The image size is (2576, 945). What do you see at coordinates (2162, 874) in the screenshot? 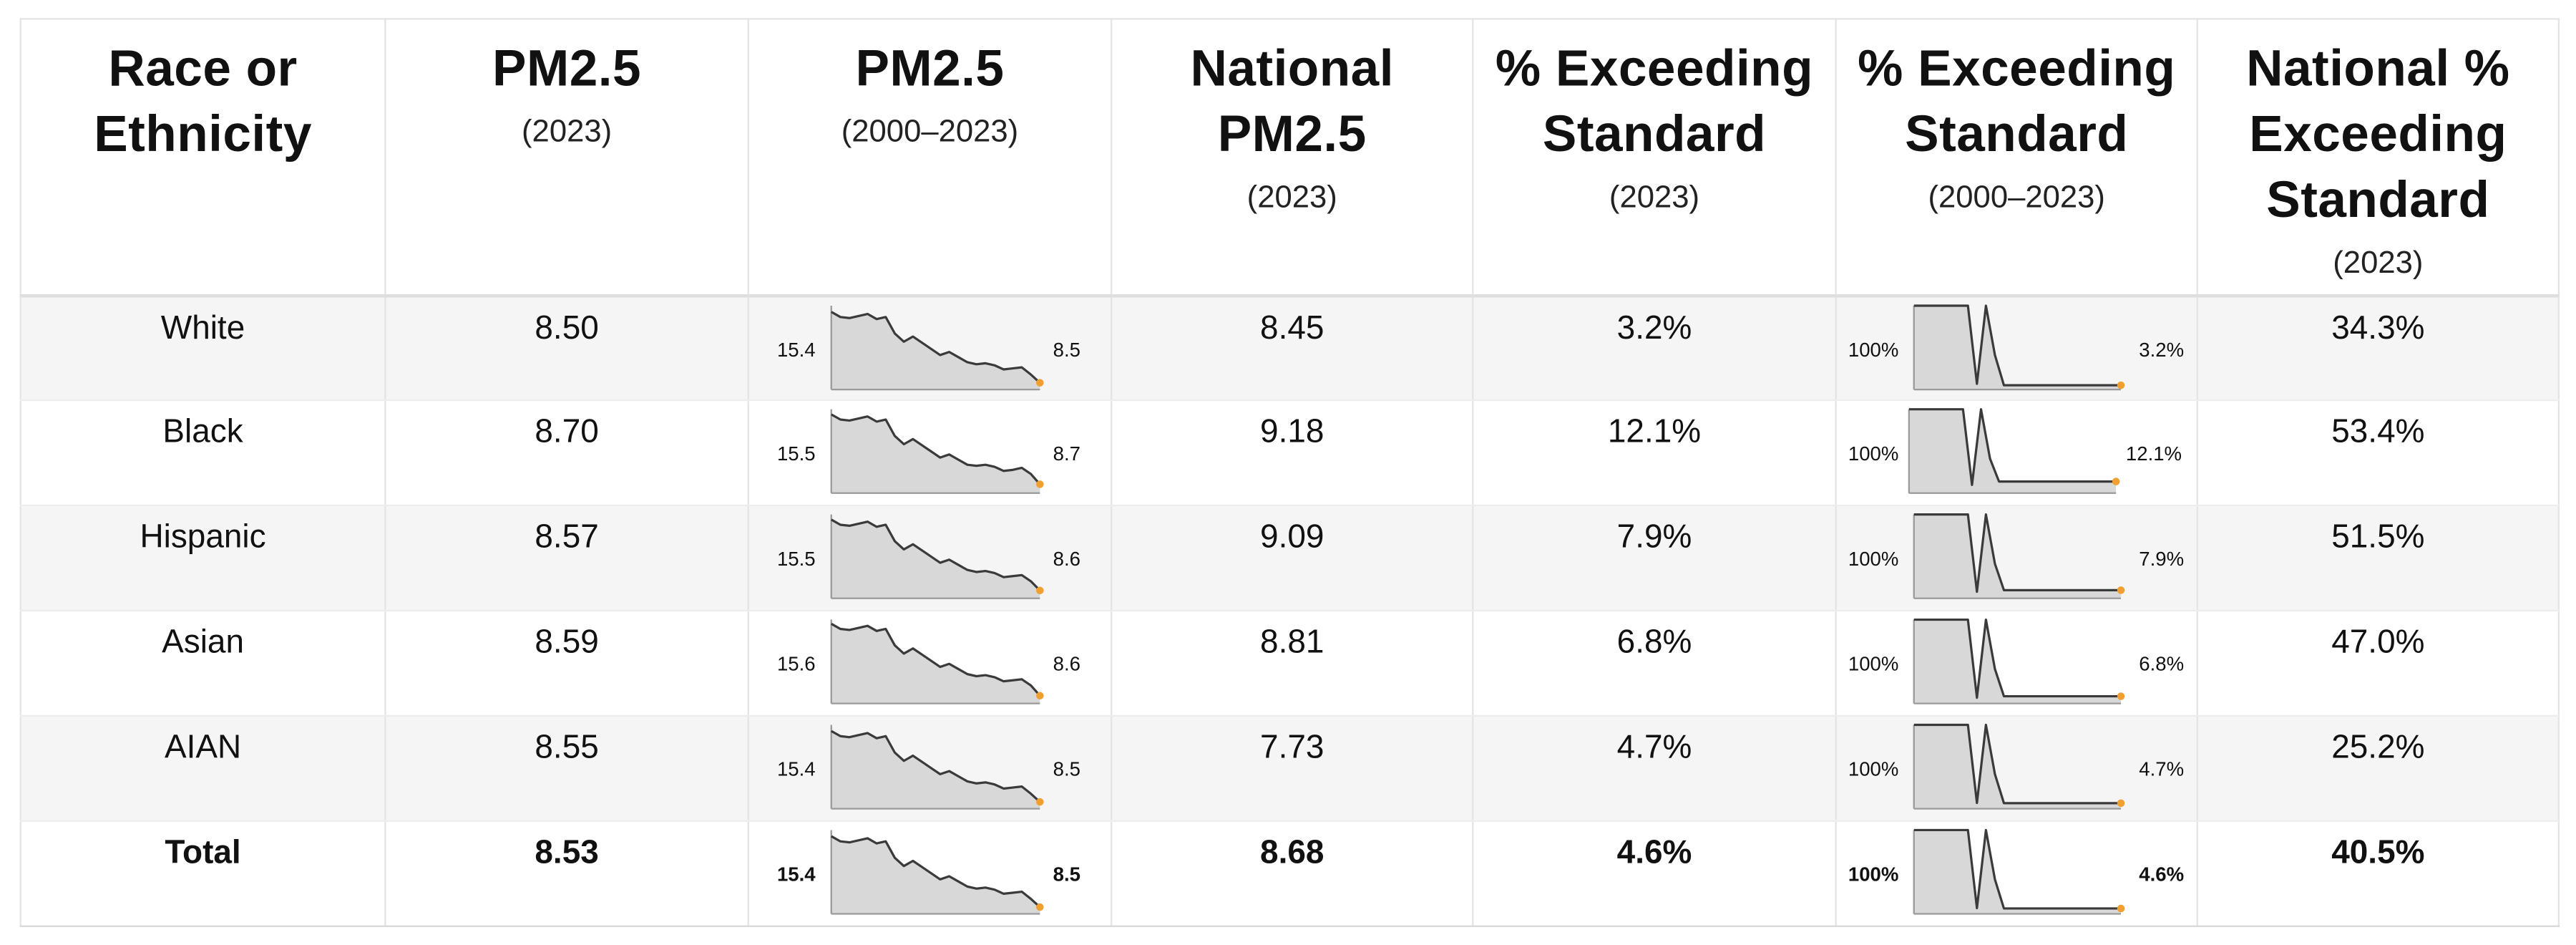
I see `pct-exceeding-trend-end-label: 4.6%` at bounding box center [2162, 874].